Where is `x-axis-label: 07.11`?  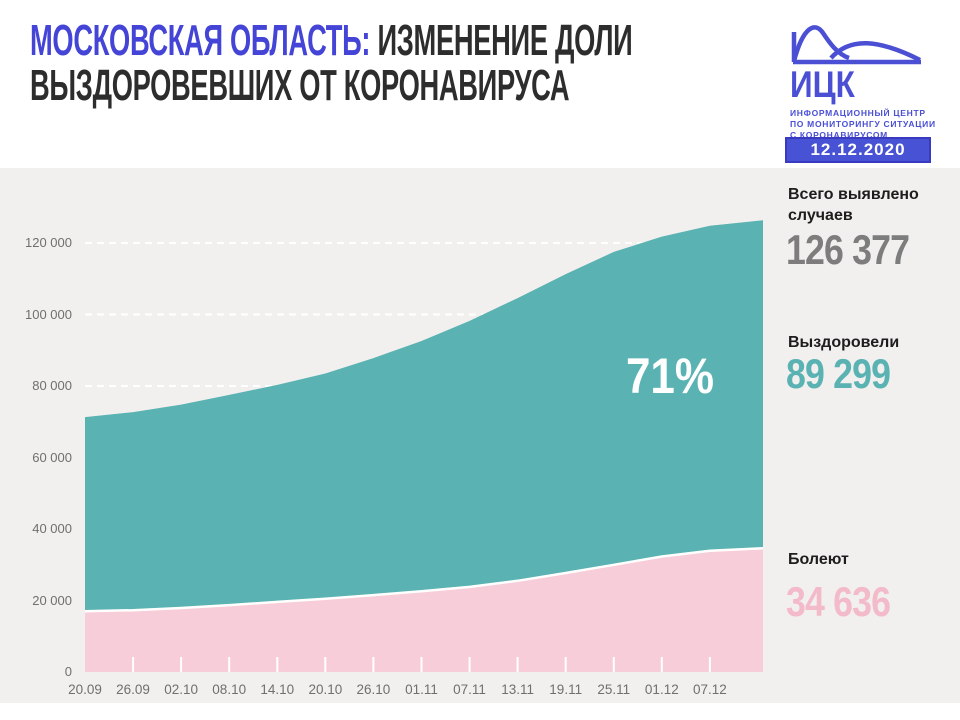 x-axis-label: 07.11 is located at coordinates (469, 689).